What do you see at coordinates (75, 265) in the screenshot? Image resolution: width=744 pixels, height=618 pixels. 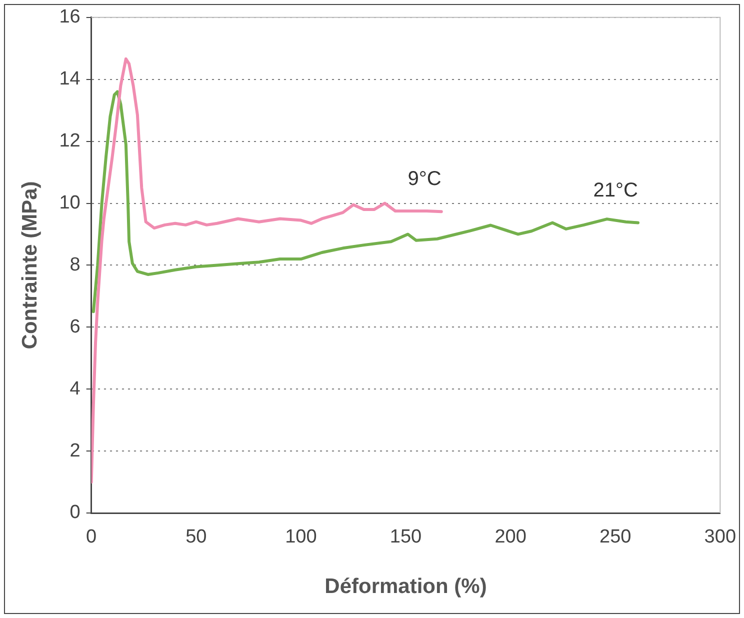 I see `y-tick-label: 8` at bounding box center [75, 265].